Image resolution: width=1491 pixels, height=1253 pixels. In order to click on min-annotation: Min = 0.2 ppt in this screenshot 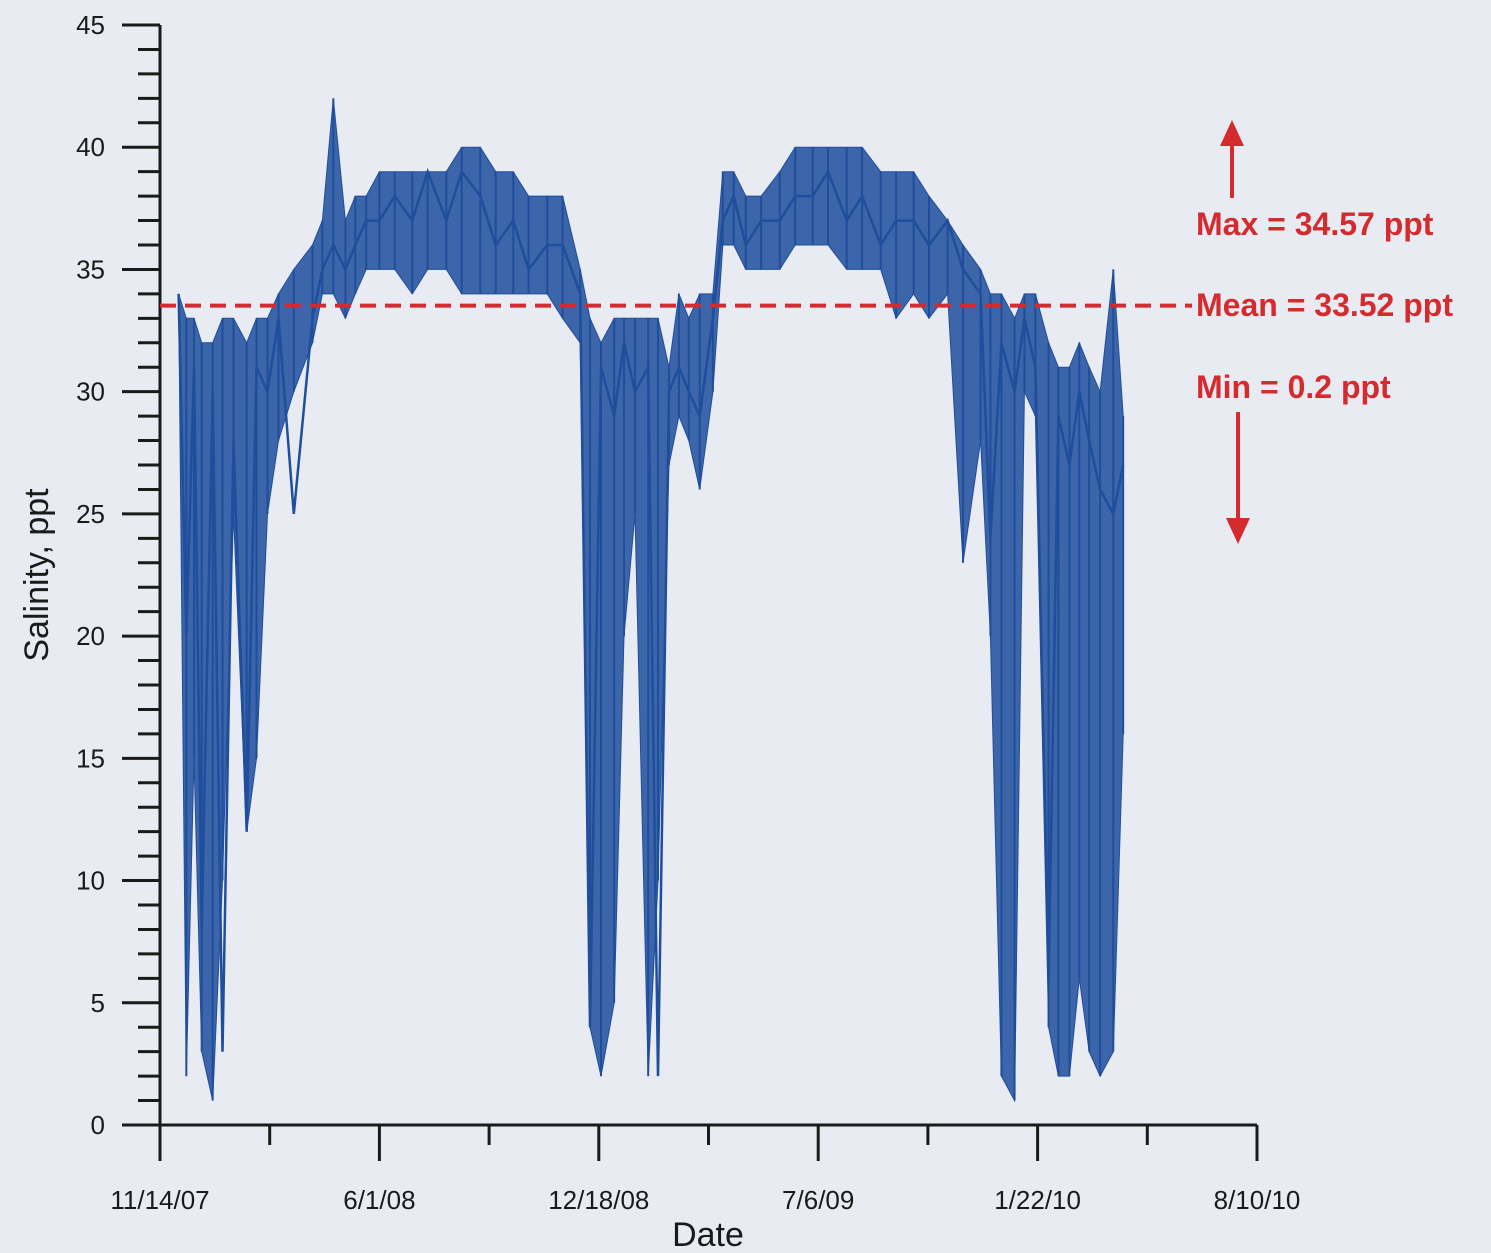, I will do `click(1293, 387)`.